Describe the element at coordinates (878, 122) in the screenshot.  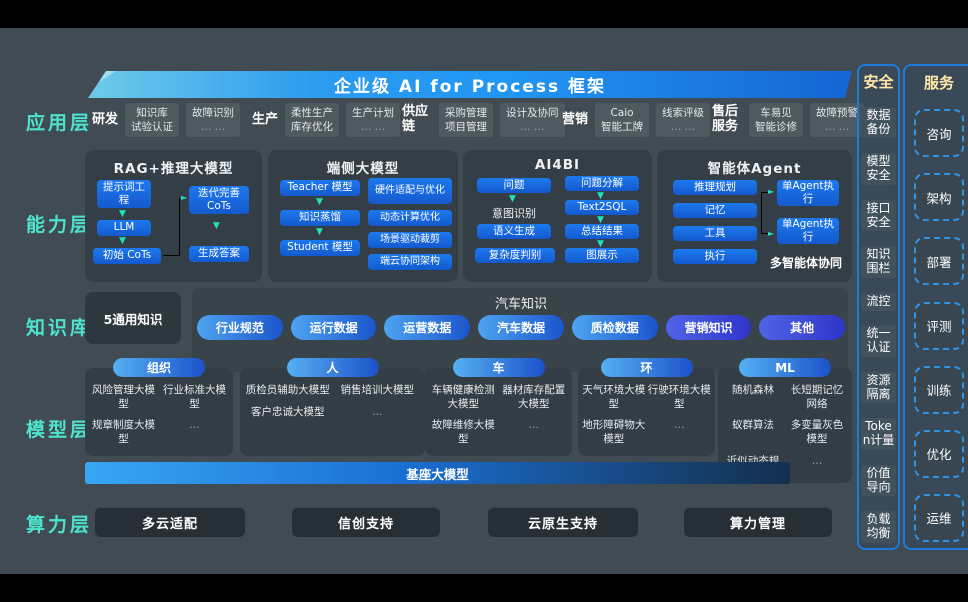
I see `security-item-1: 数据备份` at that location.